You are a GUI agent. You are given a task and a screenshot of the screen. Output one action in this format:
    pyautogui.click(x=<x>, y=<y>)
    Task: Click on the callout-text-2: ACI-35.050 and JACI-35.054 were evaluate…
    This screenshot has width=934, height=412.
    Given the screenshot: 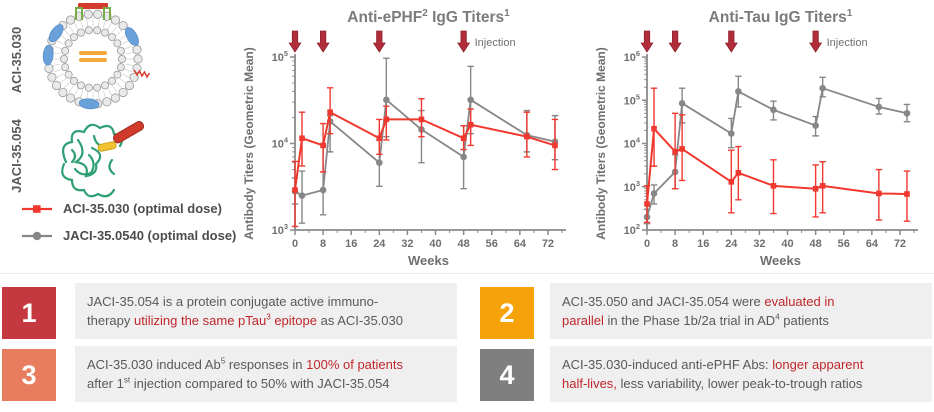 What is the action you would take?
    pyautogui.click(x=741, y=311)
    